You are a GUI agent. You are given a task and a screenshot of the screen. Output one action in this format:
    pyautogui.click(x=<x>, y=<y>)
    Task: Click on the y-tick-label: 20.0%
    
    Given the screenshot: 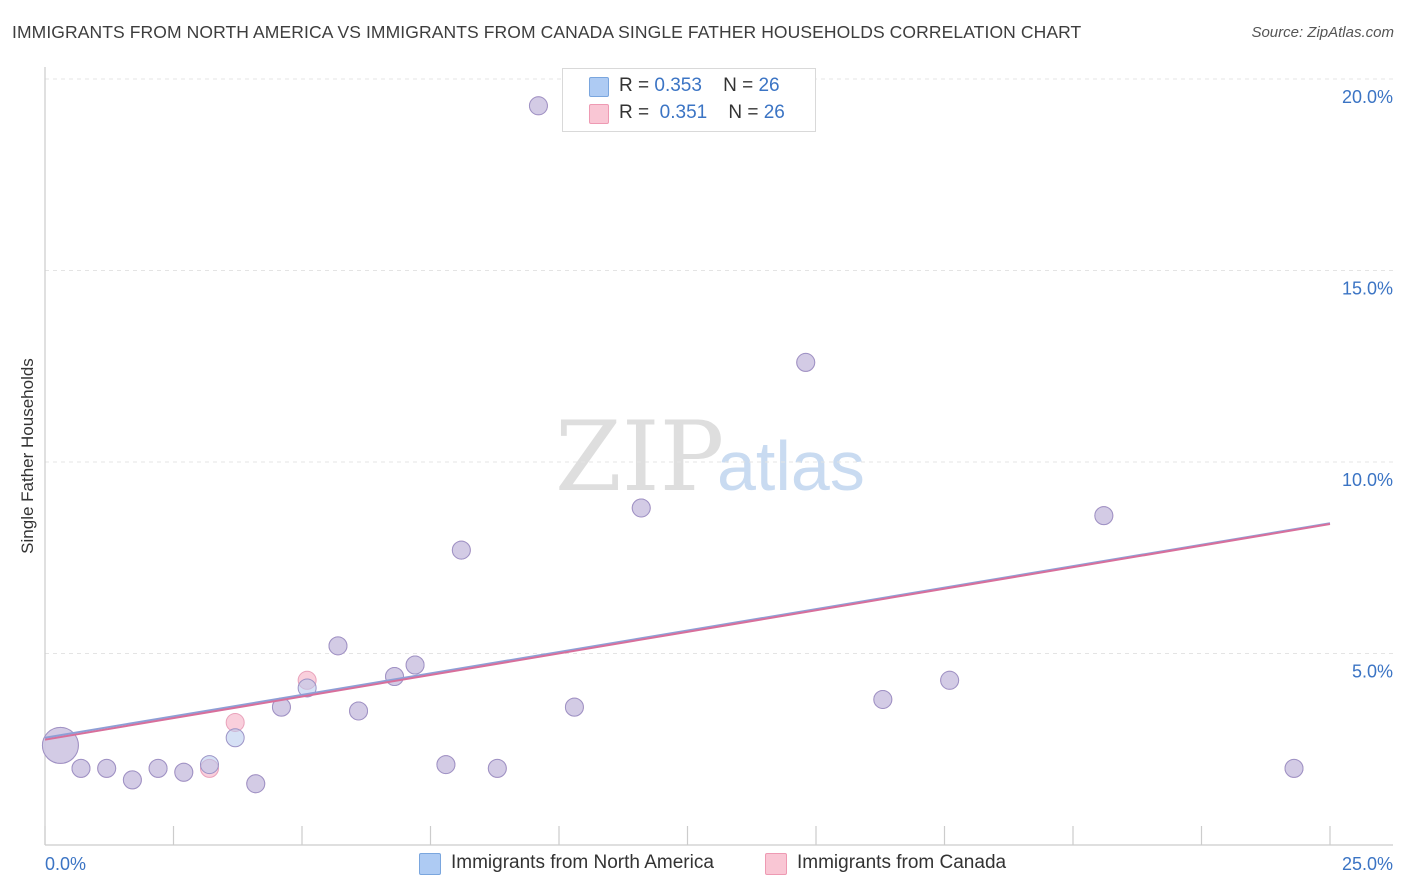 What is the action you would take?
    pyautogui.click(x=1367, y=97)
    